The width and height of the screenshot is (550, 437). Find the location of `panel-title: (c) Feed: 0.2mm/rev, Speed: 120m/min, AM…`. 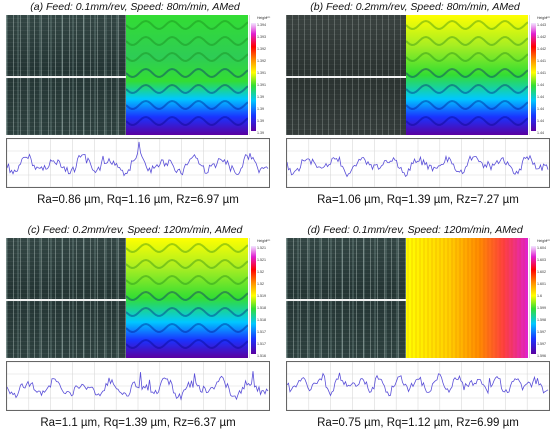

panel-title: (c) Feed: 0.2mm/rev, Speed: 120m/min, AM… is located at coordinates (135, 230).